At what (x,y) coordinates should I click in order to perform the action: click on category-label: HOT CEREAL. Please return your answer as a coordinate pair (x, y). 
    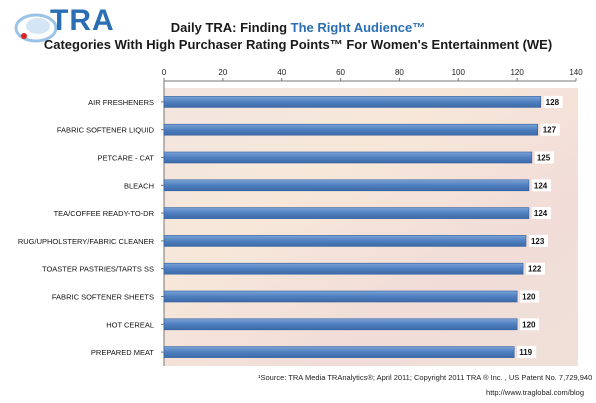
    Looking at the image, I should click on (130, 324).